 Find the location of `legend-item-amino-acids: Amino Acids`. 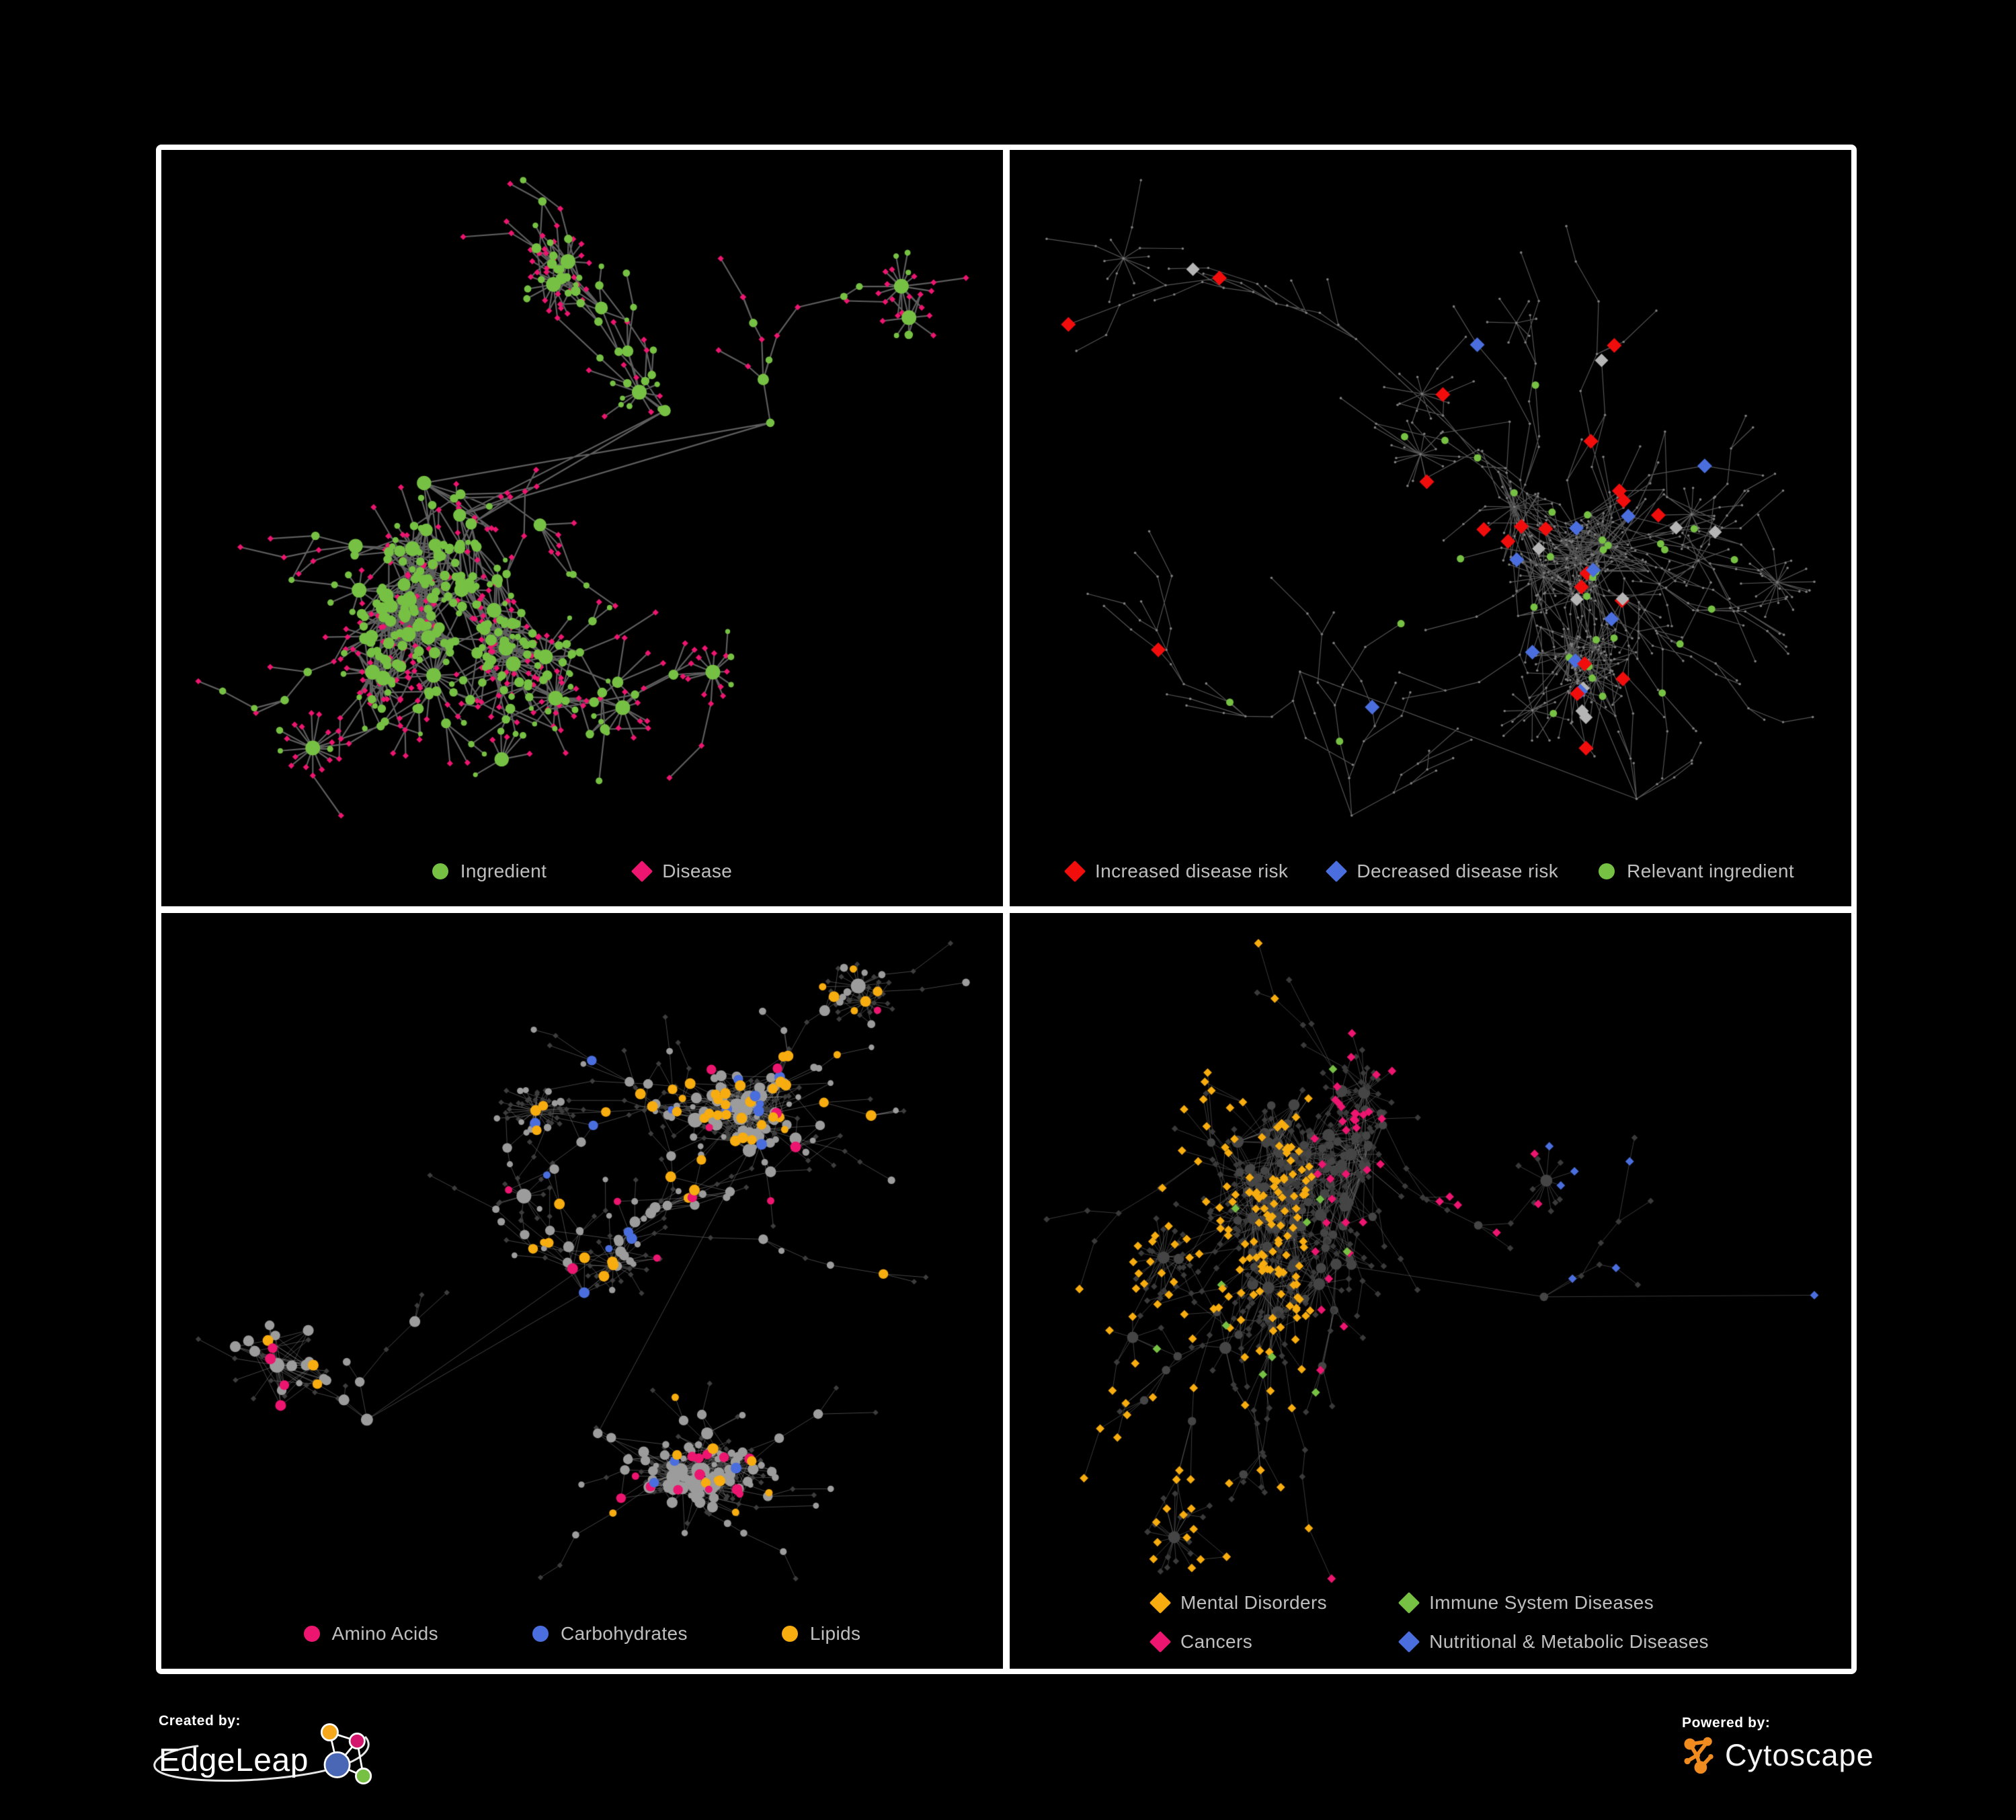

legend-item-amino-acids: Amino Acids is located at coordinates (371, 1634).